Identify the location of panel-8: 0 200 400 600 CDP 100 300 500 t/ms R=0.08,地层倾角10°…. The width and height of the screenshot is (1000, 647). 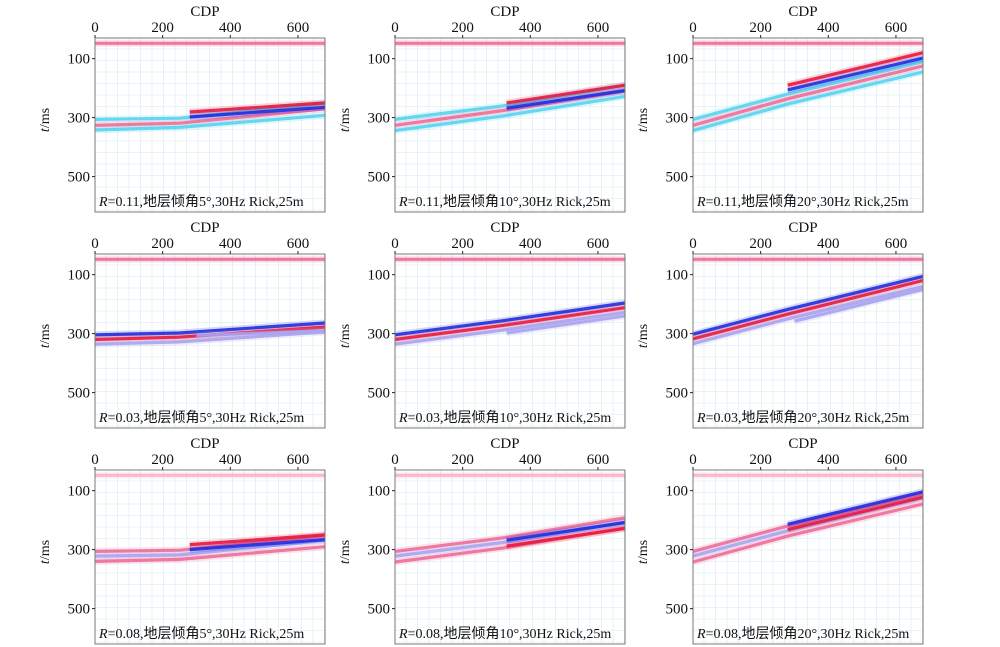
(482, 540).